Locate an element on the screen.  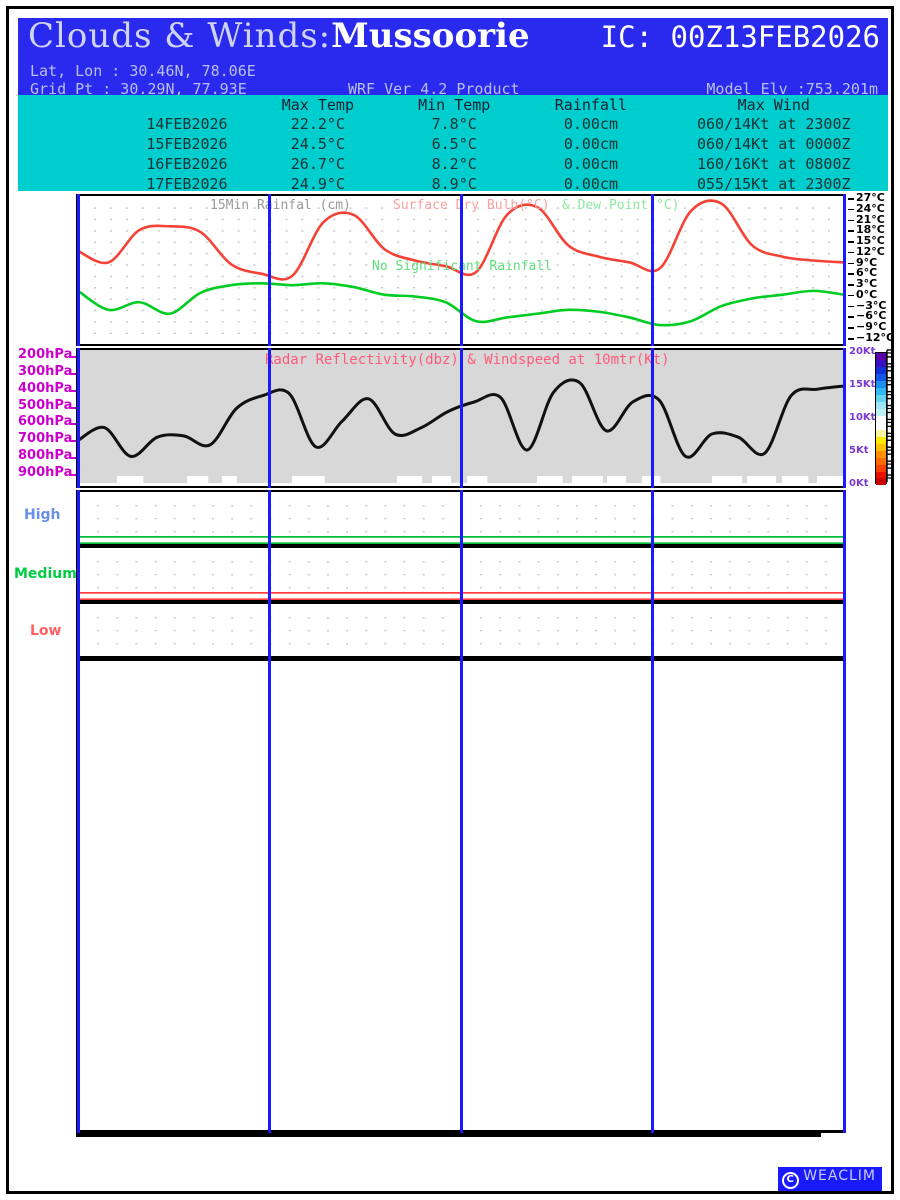
temperature-tick-label: −3°C is located at coordinates (871, 305).